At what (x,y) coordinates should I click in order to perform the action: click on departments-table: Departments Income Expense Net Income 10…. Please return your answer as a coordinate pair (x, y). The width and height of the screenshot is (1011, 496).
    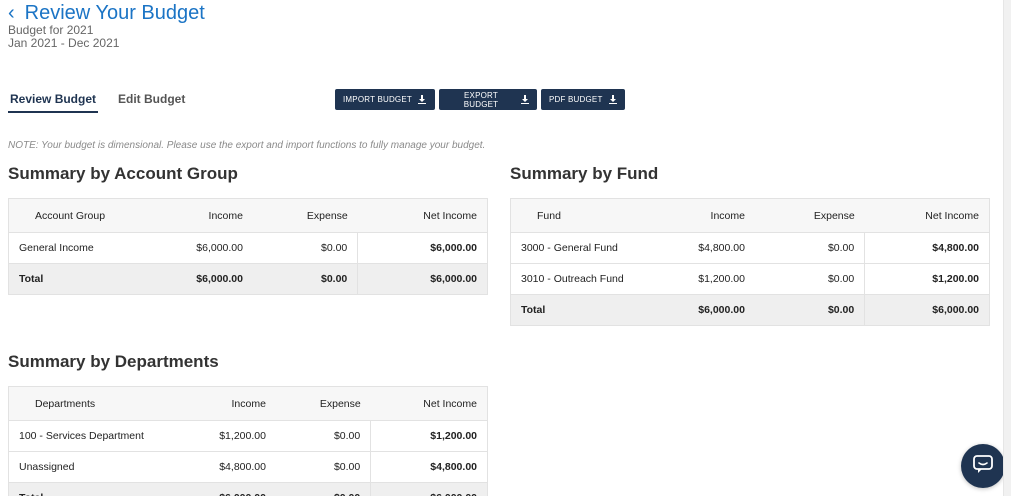
    Looking at the image, I should click on (248, 441).